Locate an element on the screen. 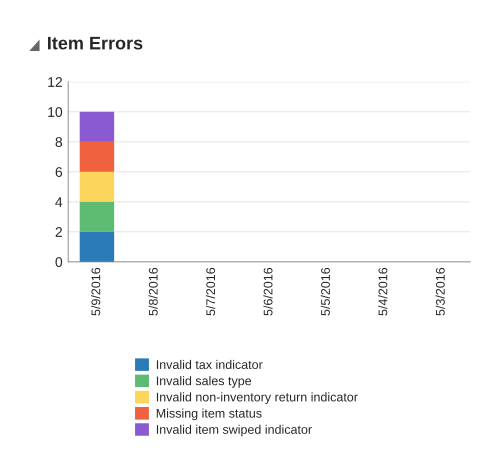 Image resolution: width=498 pixels, height=470 pixels. y-tick-label: 2 is located at coordinates (59, 232).